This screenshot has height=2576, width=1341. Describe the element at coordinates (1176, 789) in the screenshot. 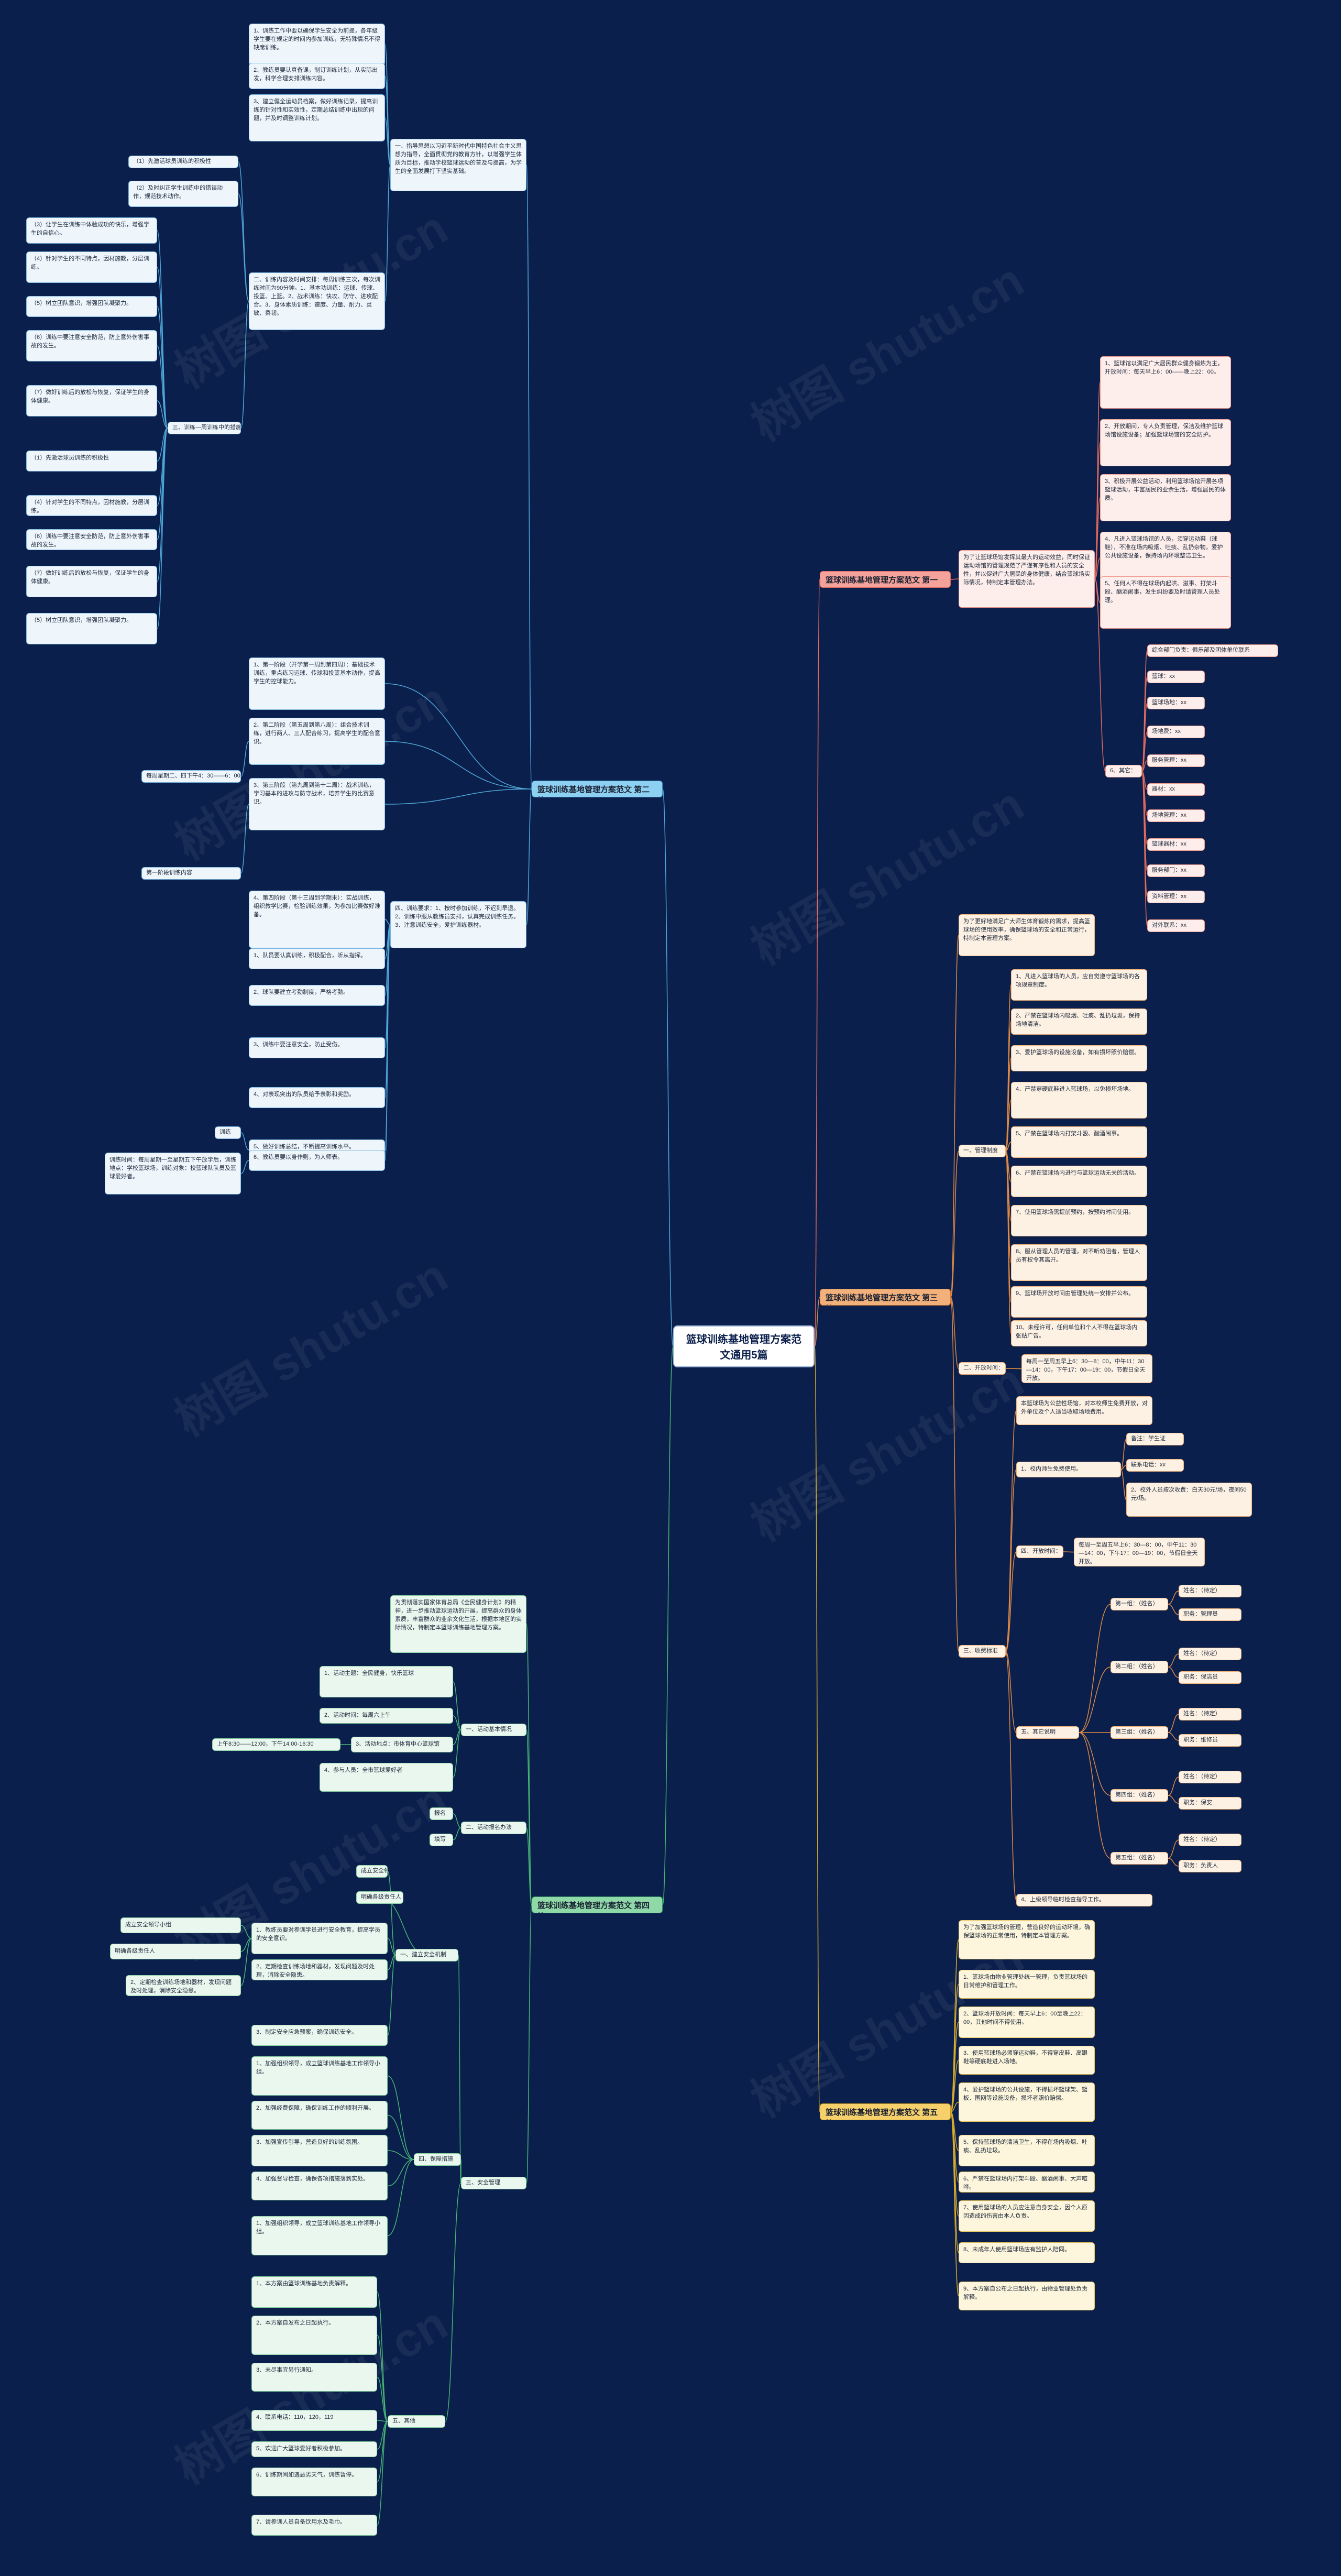

I see `b1-sub: 器材：xx` at that location.